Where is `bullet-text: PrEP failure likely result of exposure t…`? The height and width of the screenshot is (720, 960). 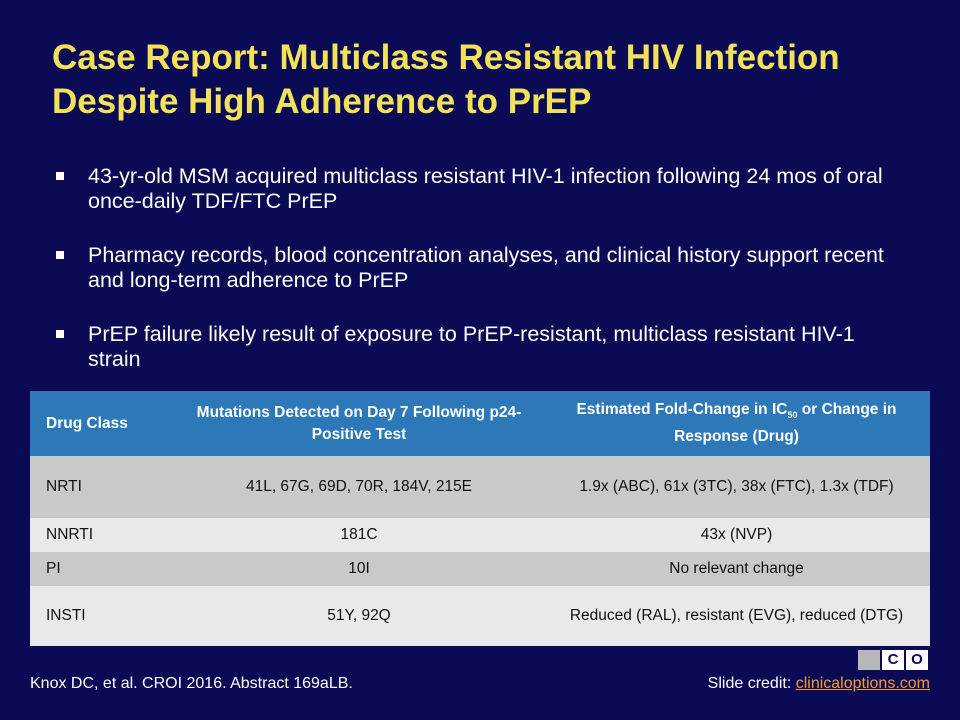 bullet-text: PrEP failure likely result of exposure t… is located at coordinates (471, 346).